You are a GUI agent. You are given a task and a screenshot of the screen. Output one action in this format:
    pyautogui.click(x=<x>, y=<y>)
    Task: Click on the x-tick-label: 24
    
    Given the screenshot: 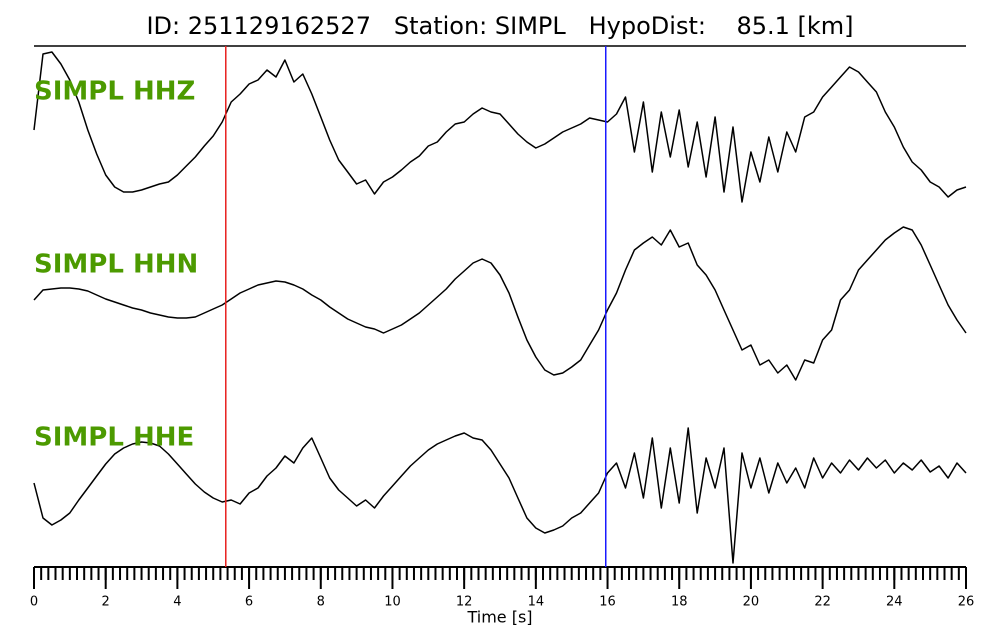 What is the action you would take?
    pyautogui.click(x=894, y=602)
    